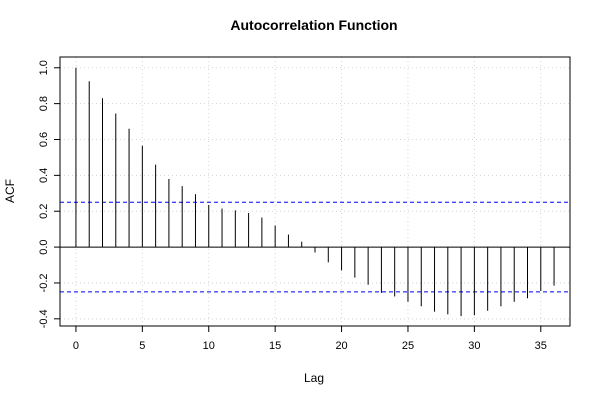 This screenshot has width=599, height=400. Describe the element at coordinates (44, 175) in the screenshot. I see `y-tick-label-4: 0.4` at that location.